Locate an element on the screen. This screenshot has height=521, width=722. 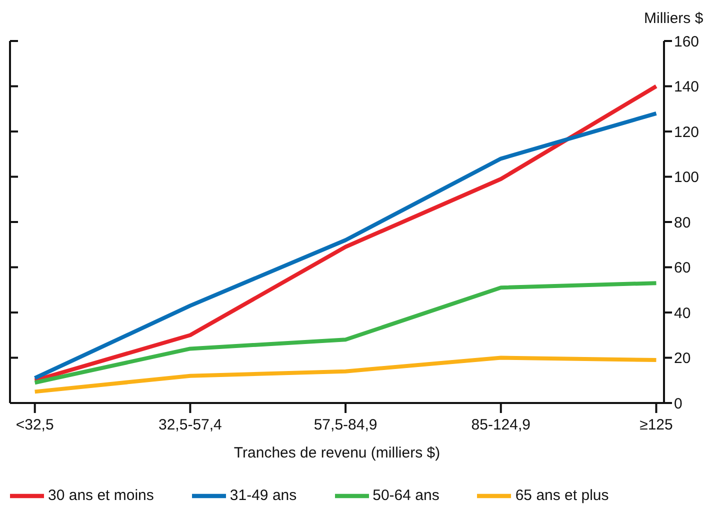
legend-label: 50-64 ans is located at coordinates (406, 495).